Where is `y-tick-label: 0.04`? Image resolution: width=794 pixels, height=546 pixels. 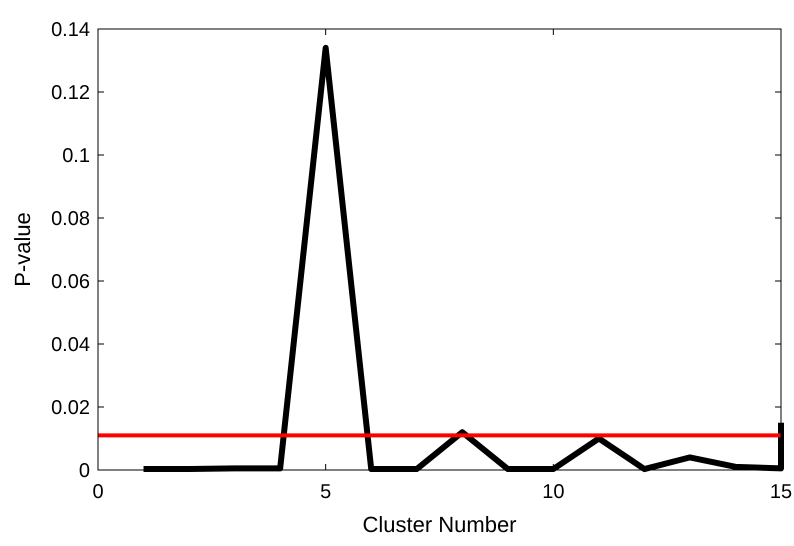
y-tick-label: 0.04 is located at coordinates (70, 345).